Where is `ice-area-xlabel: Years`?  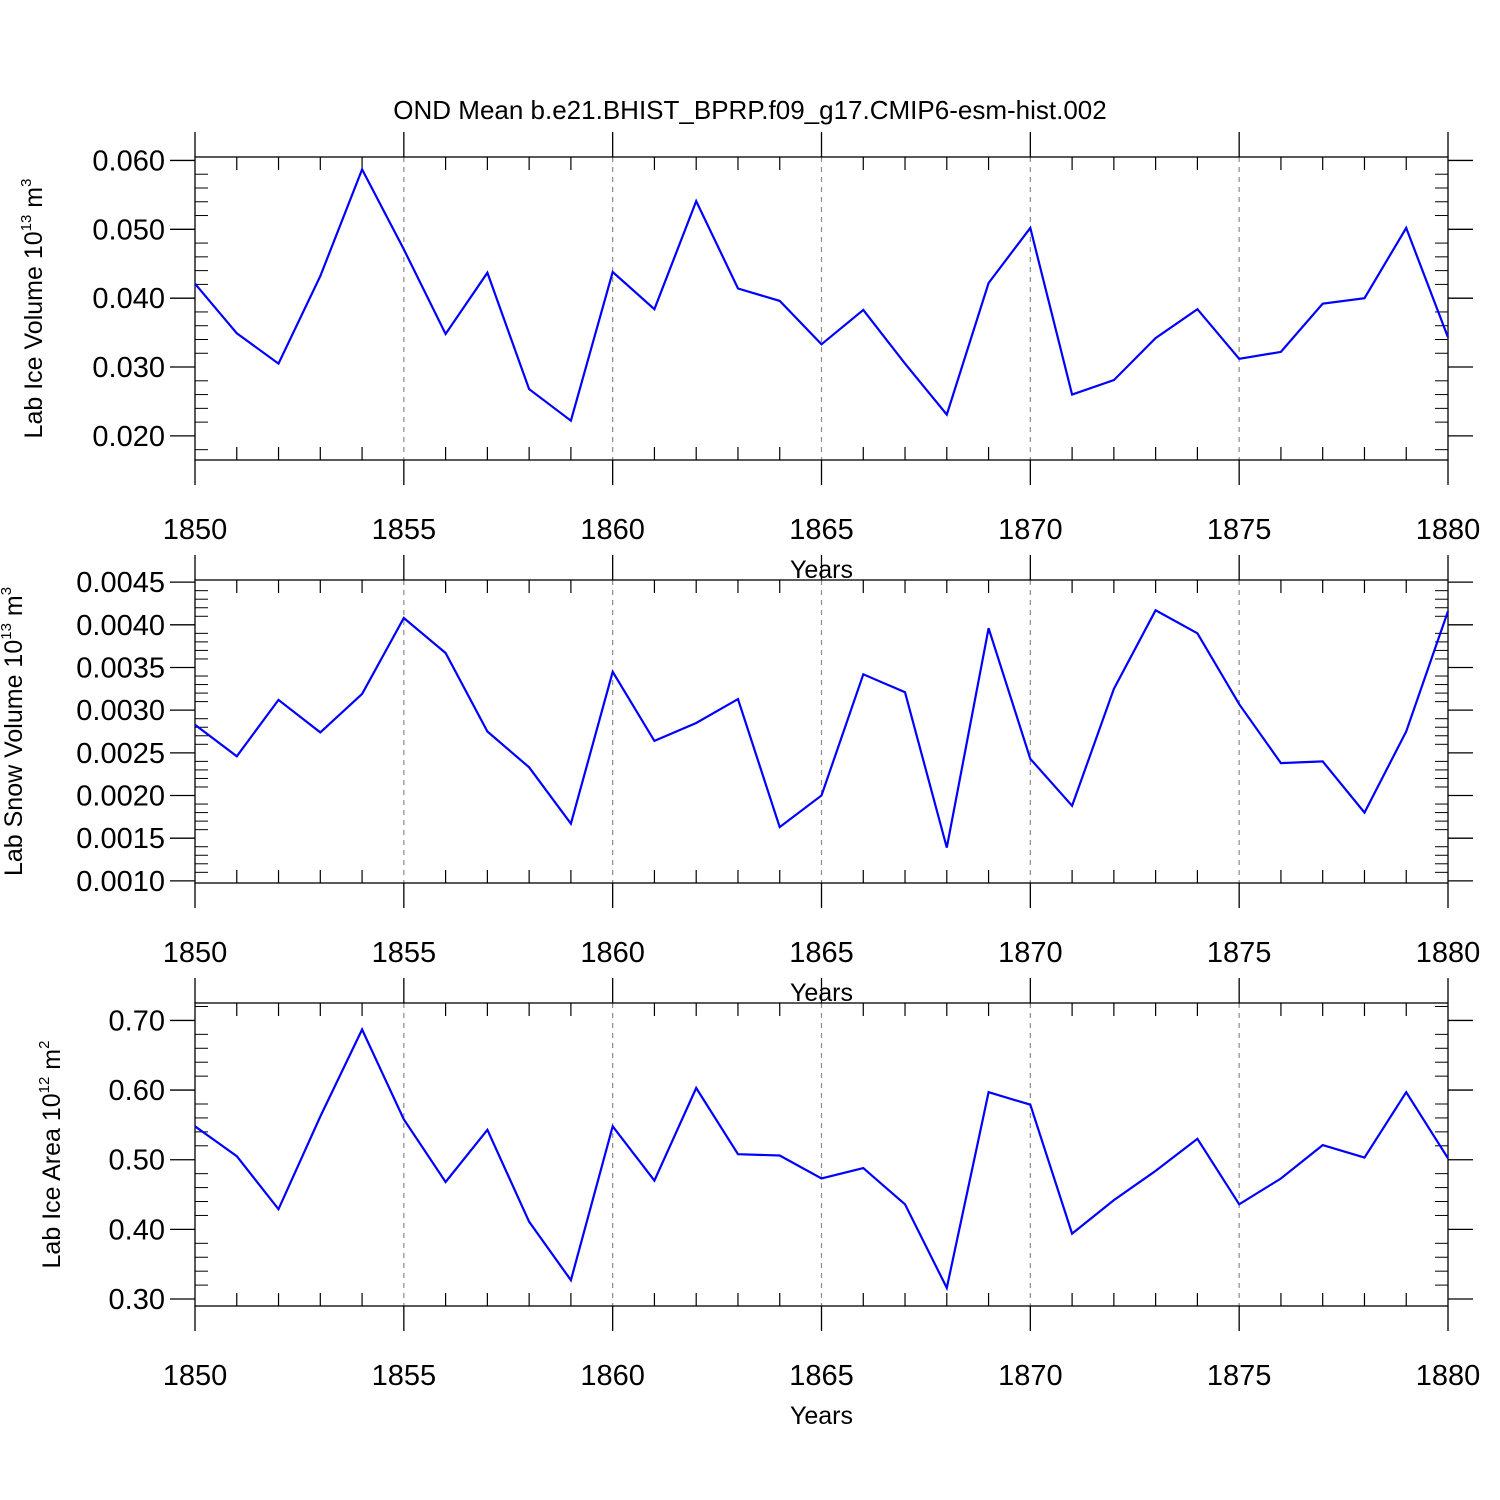
ice-area-xlabel: Years is located at coordinates (821, 1416).